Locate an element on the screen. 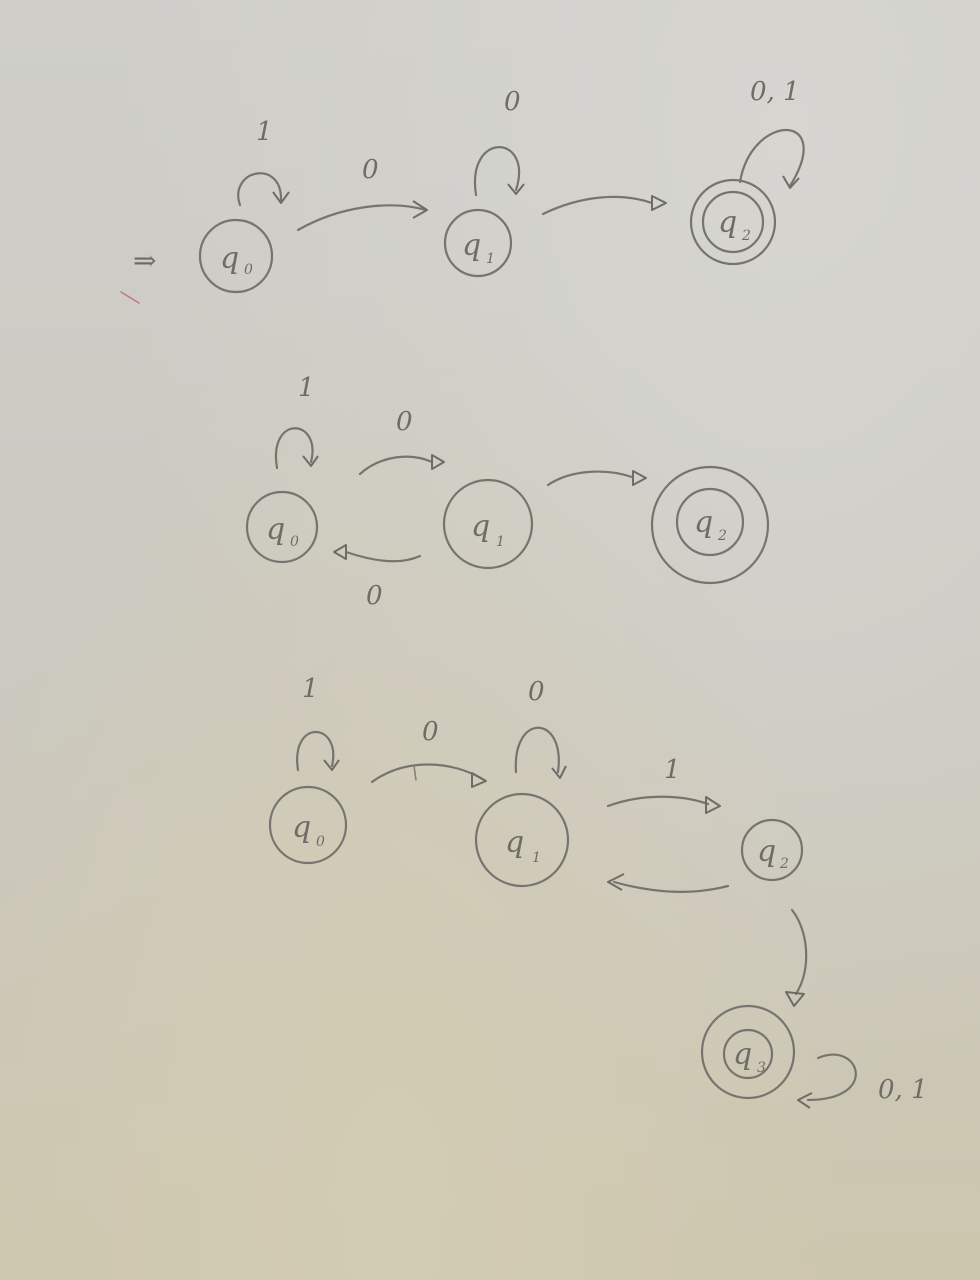  d3-edge-q0-q1-arrowhead is located at coordinates (479, 780).